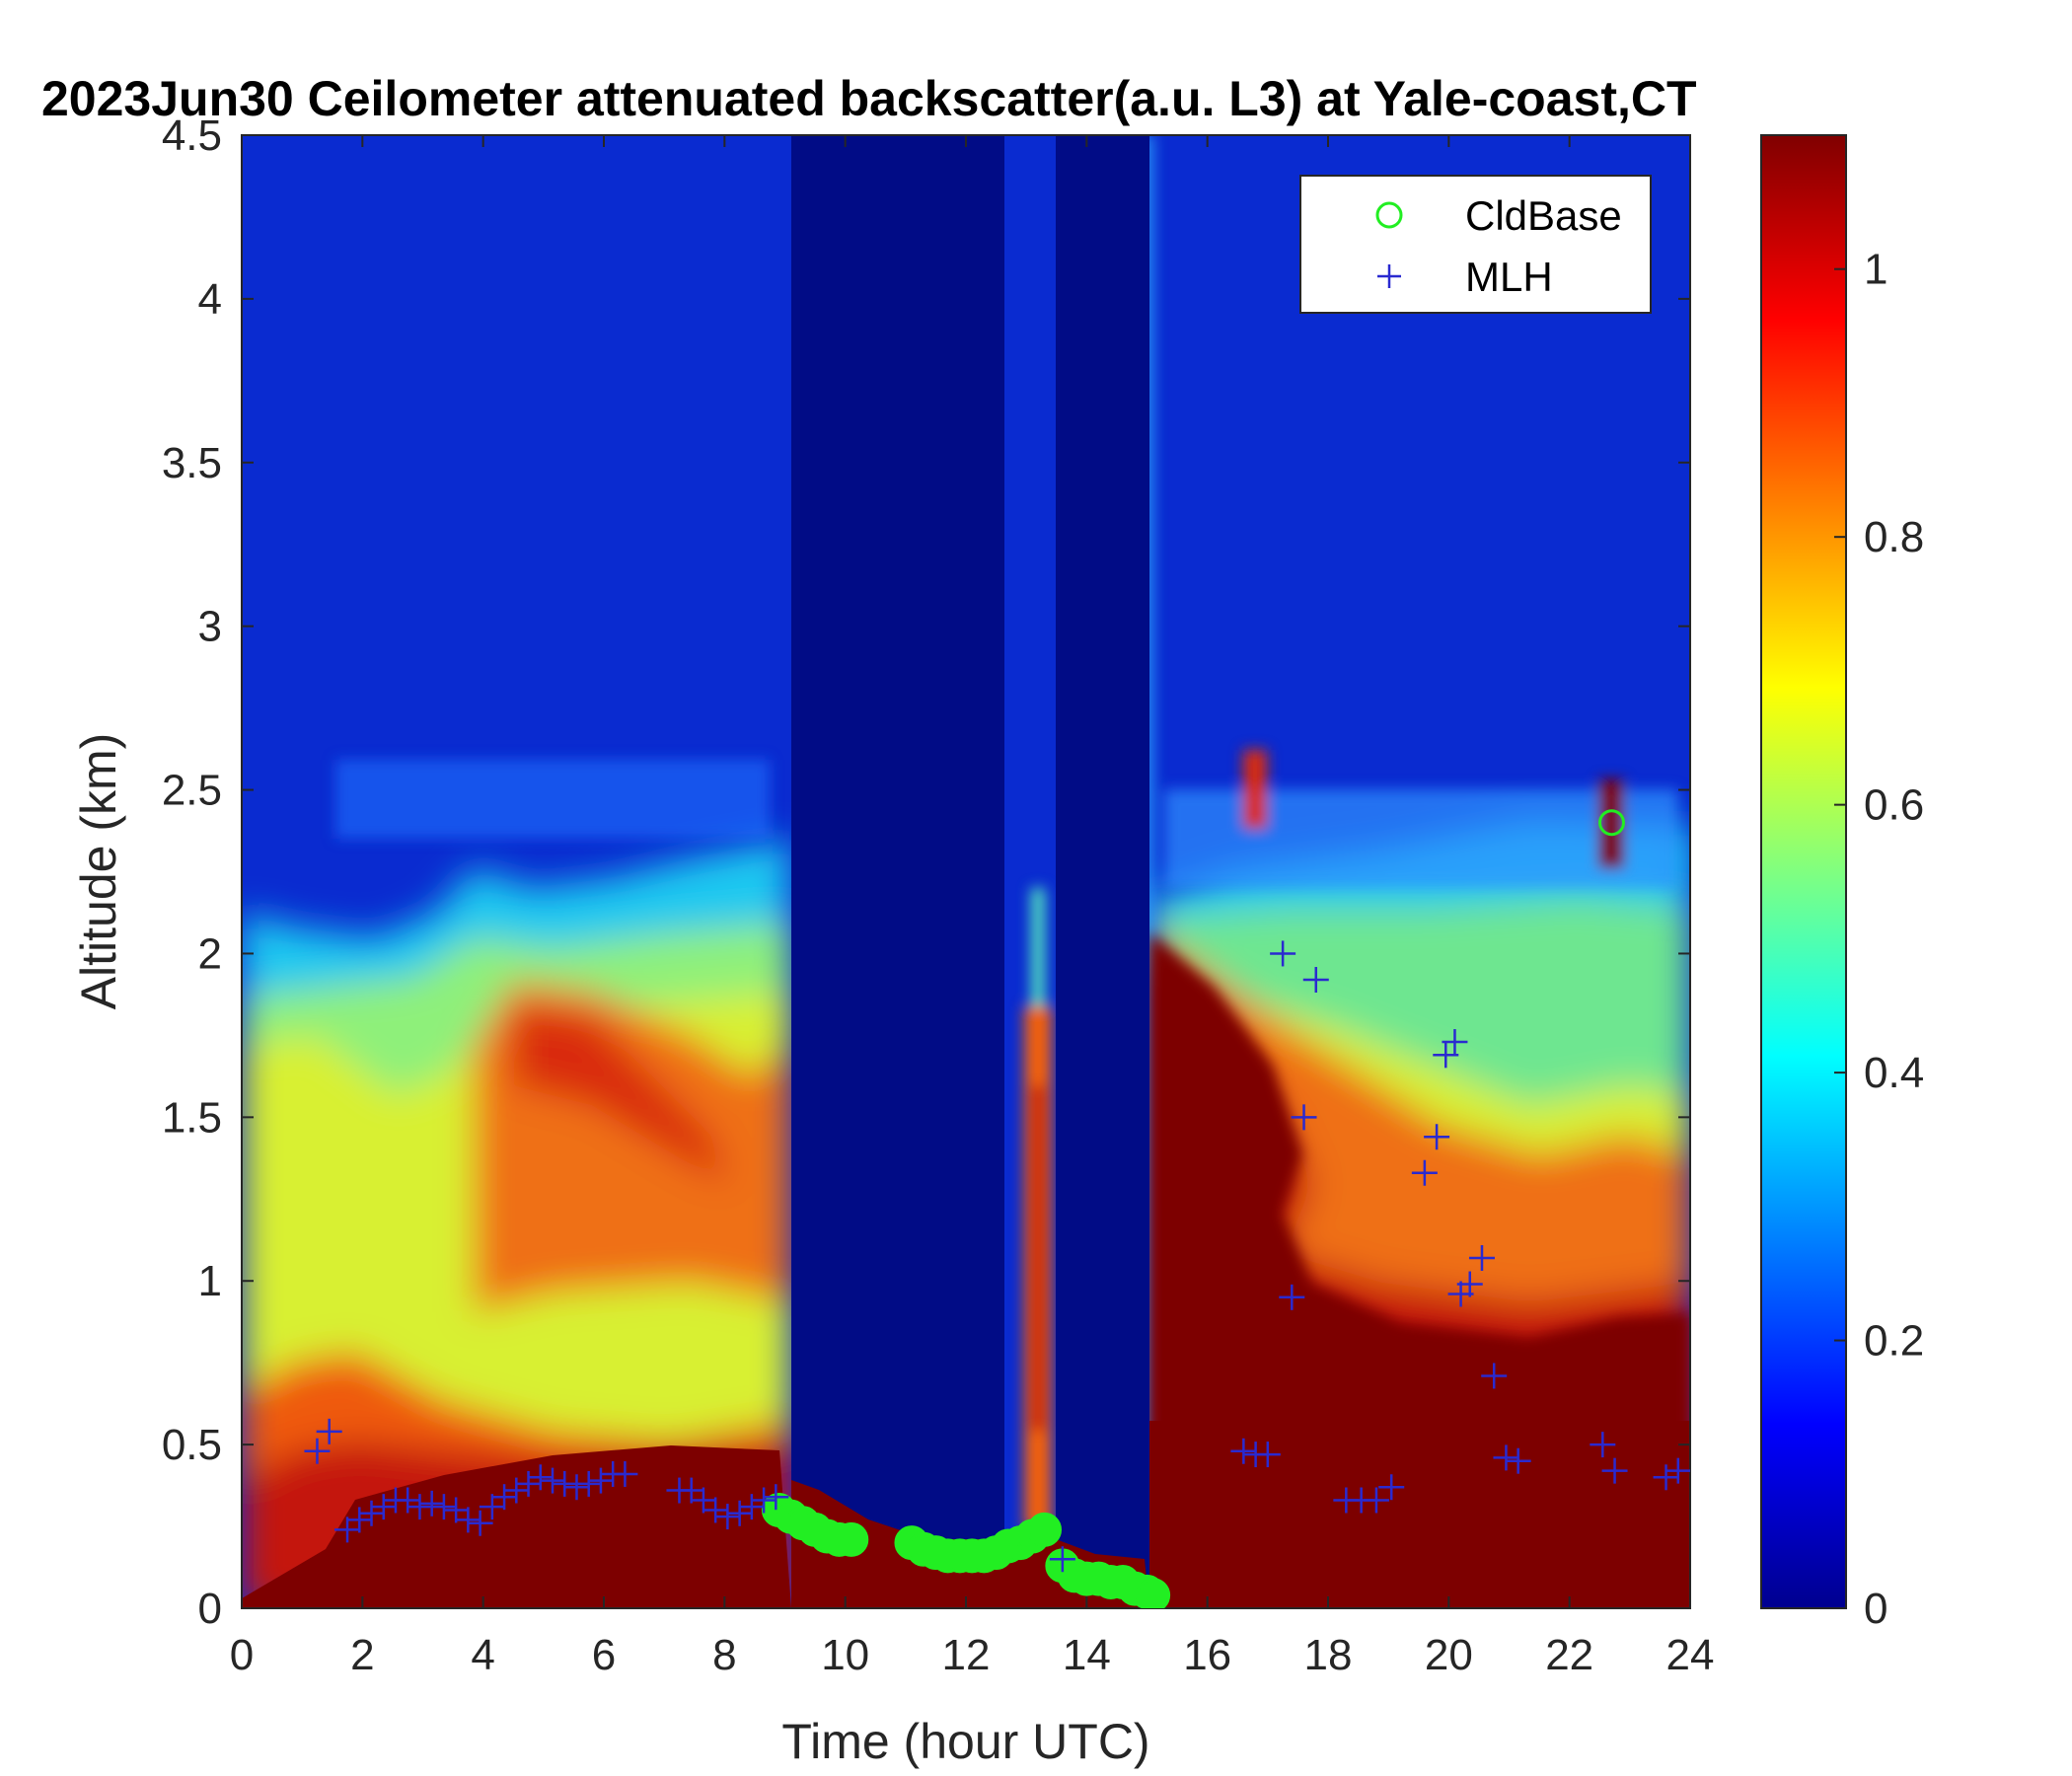 The width and height of the screenshot is (2072, 1776). Describe the element at coordinates (192, 136) in the screenshot. I see `y-tick-label: 4.5` at that location.